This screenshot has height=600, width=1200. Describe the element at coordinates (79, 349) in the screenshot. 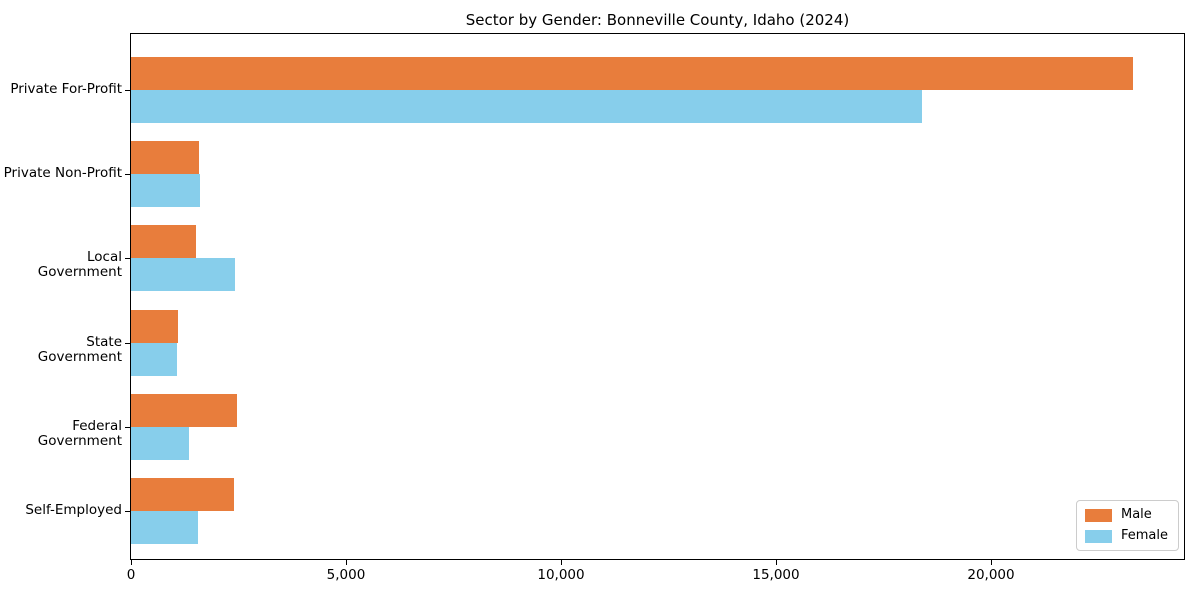

I see `category-label: State Government` at that location.